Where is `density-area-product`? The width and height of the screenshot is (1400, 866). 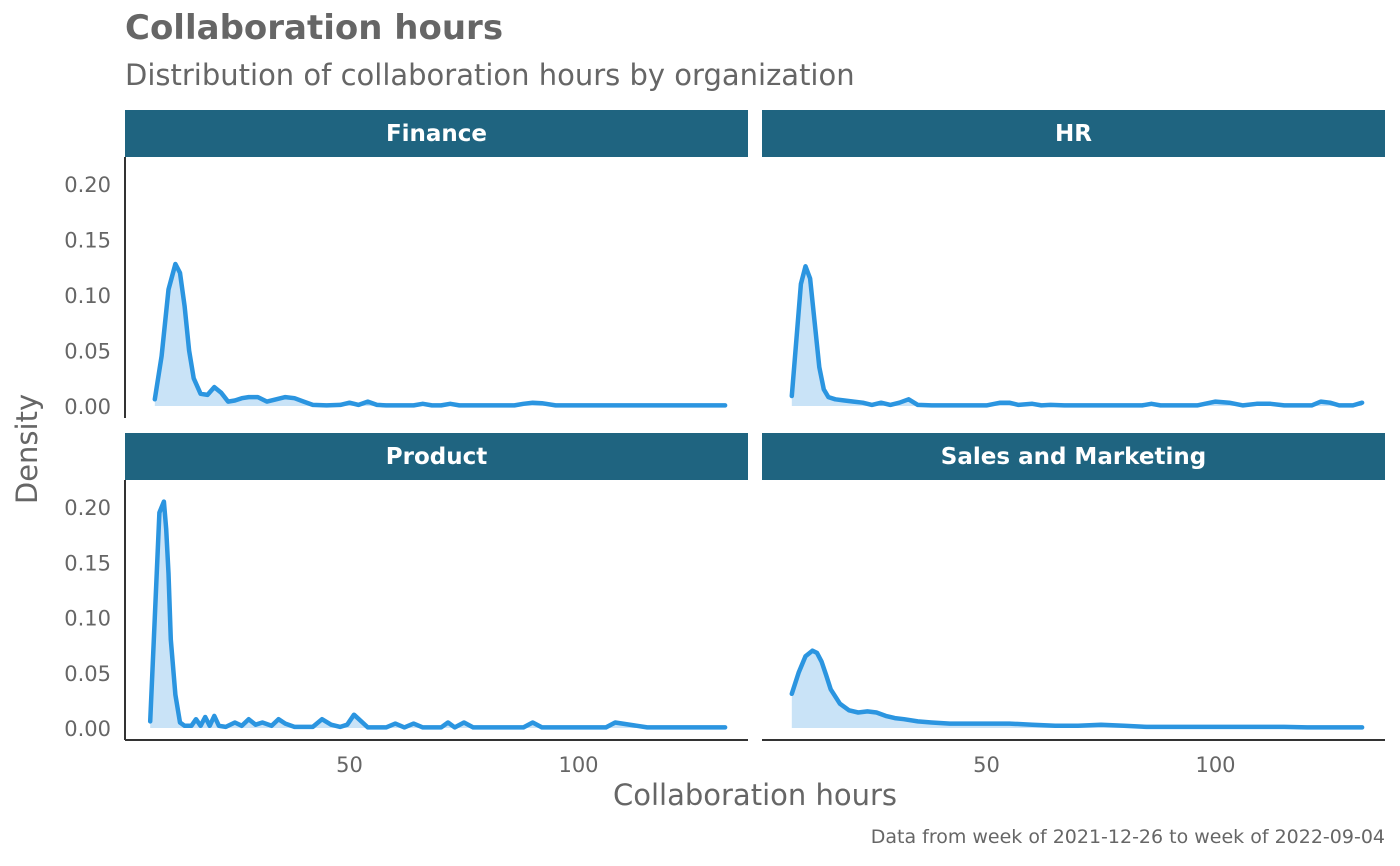 density-area-product is located at coordinates (438, 614).